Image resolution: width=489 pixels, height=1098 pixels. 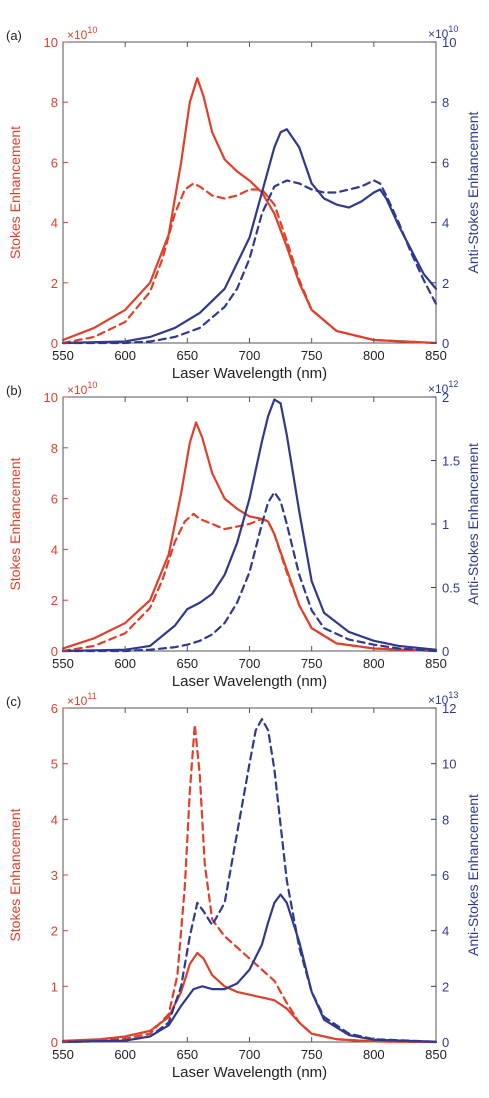 What do you see at coordinates (91, 696) in the screenshot?
I see `left-scale-exponent: 11` at bounding box center [91, 696].